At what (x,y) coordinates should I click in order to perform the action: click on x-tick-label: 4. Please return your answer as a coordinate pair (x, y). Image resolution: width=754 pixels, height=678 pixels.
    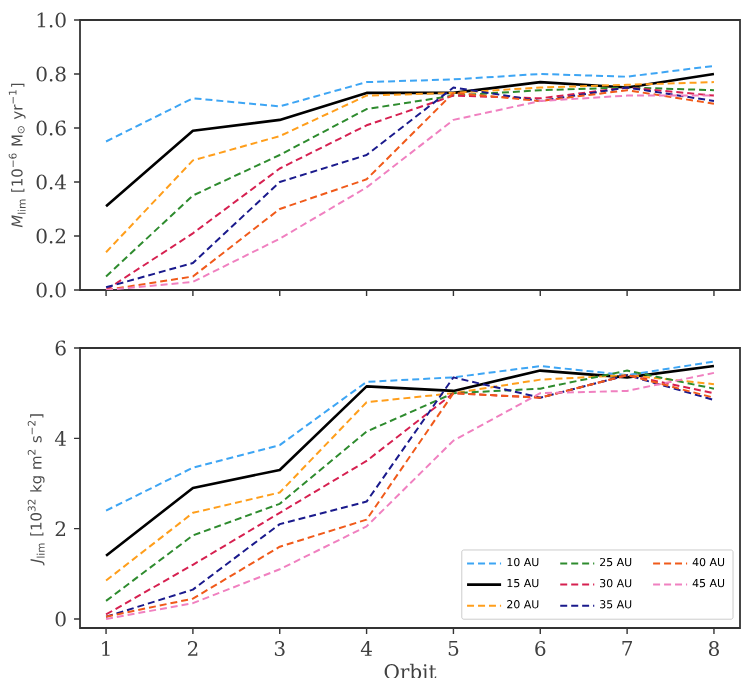
    Looking at the image, I should click on (366, 648).